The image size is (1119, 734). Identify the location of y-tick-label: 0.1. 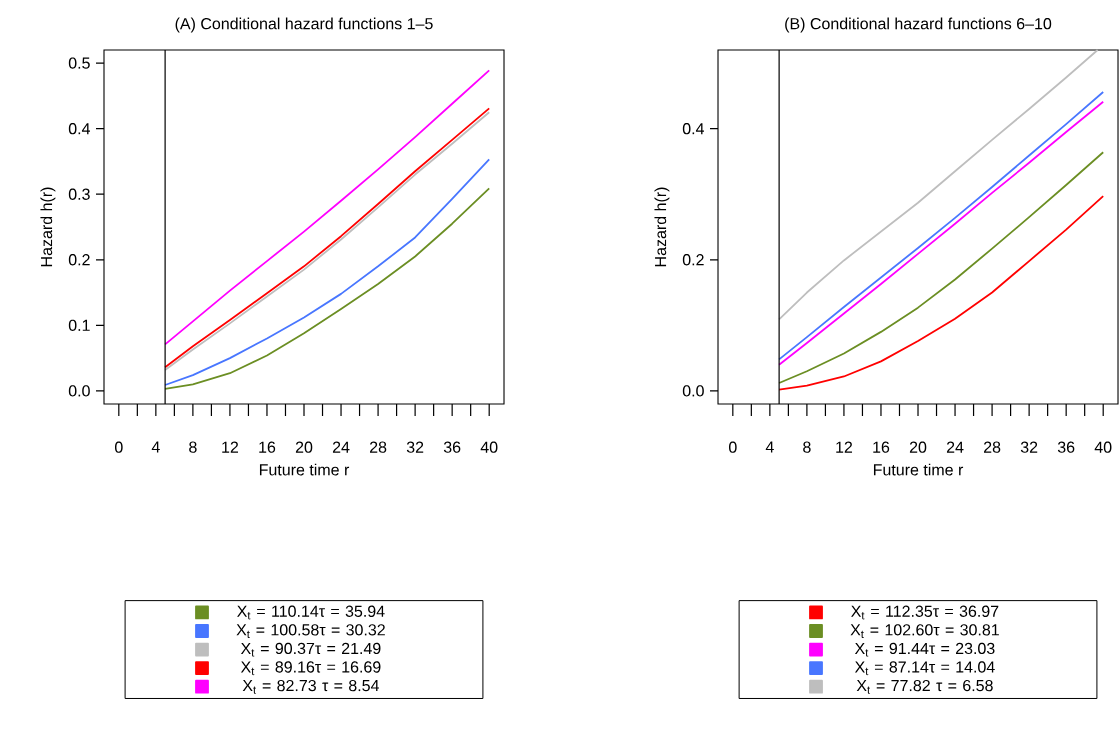
(79, 325).